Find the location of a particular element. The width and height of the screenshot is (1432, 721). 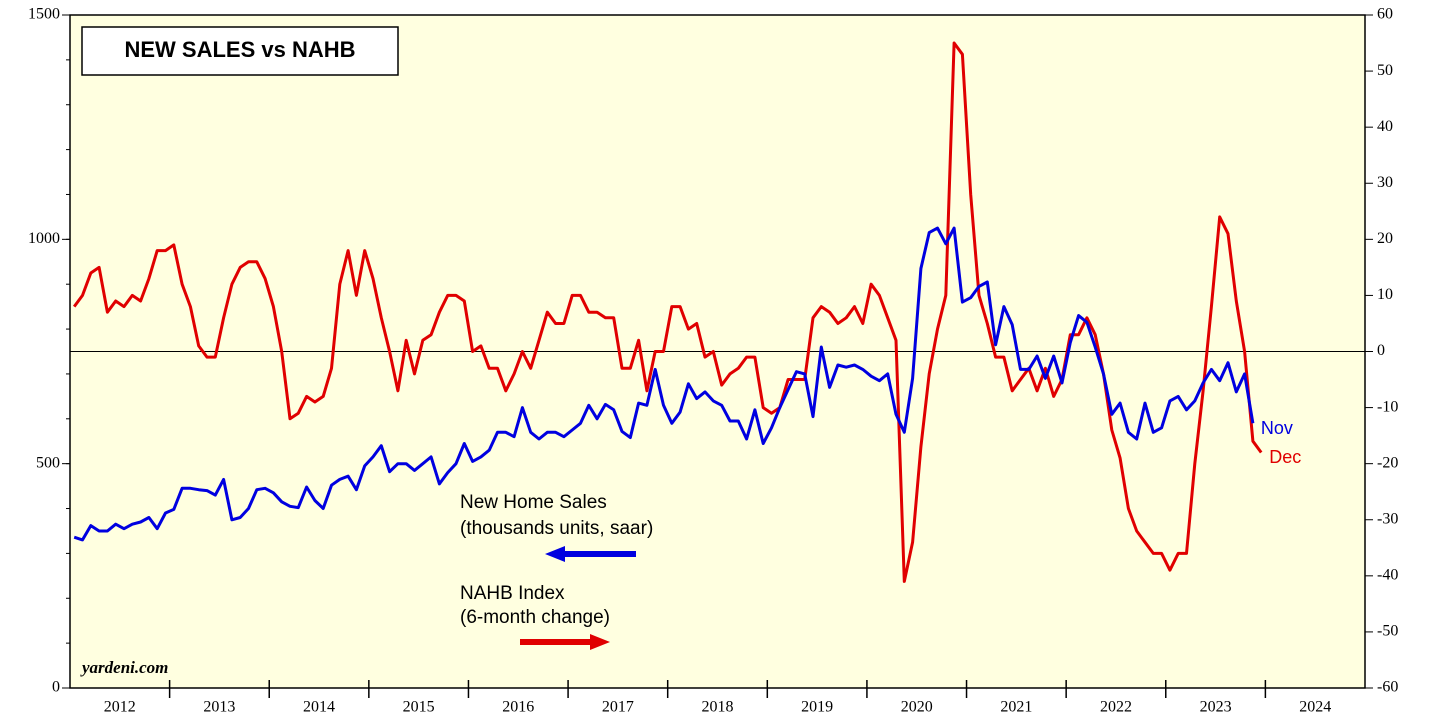

x-tick-label: 2023 is located at coordinates (1216, 707).